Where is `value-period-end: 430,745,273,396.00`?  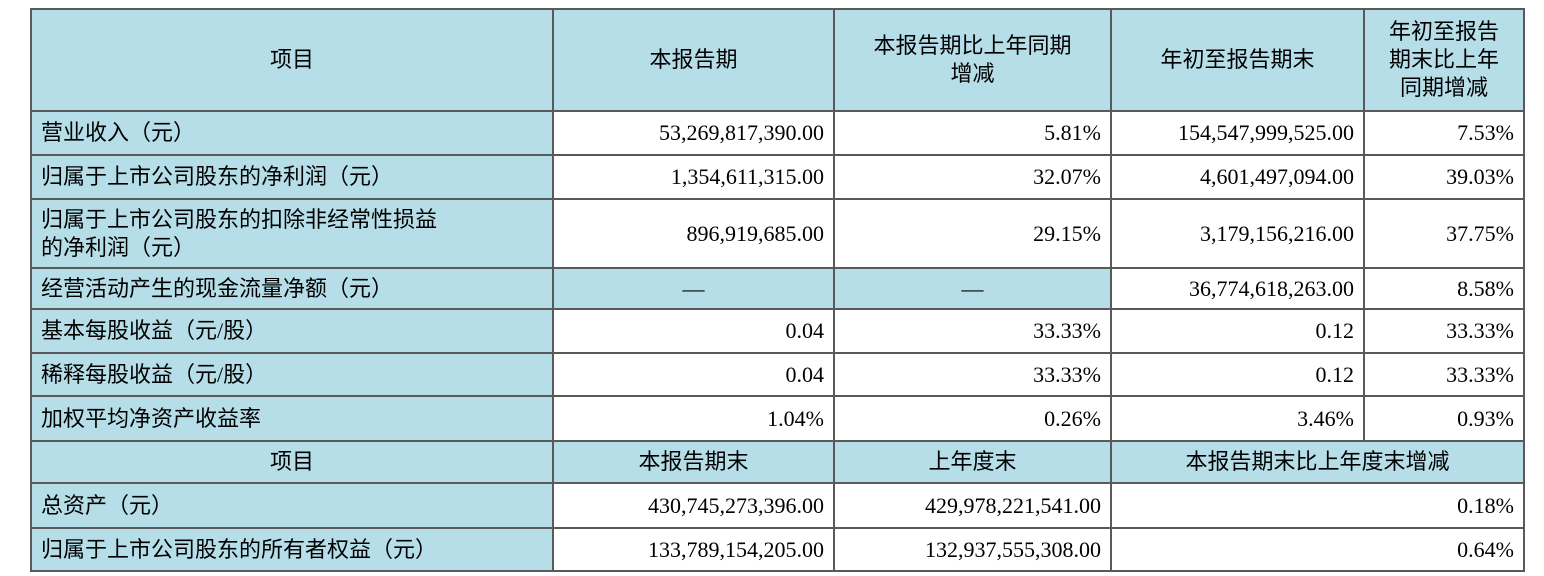
value-period-end: 430,745,273,396.00 is located at coordinates (693, 505).